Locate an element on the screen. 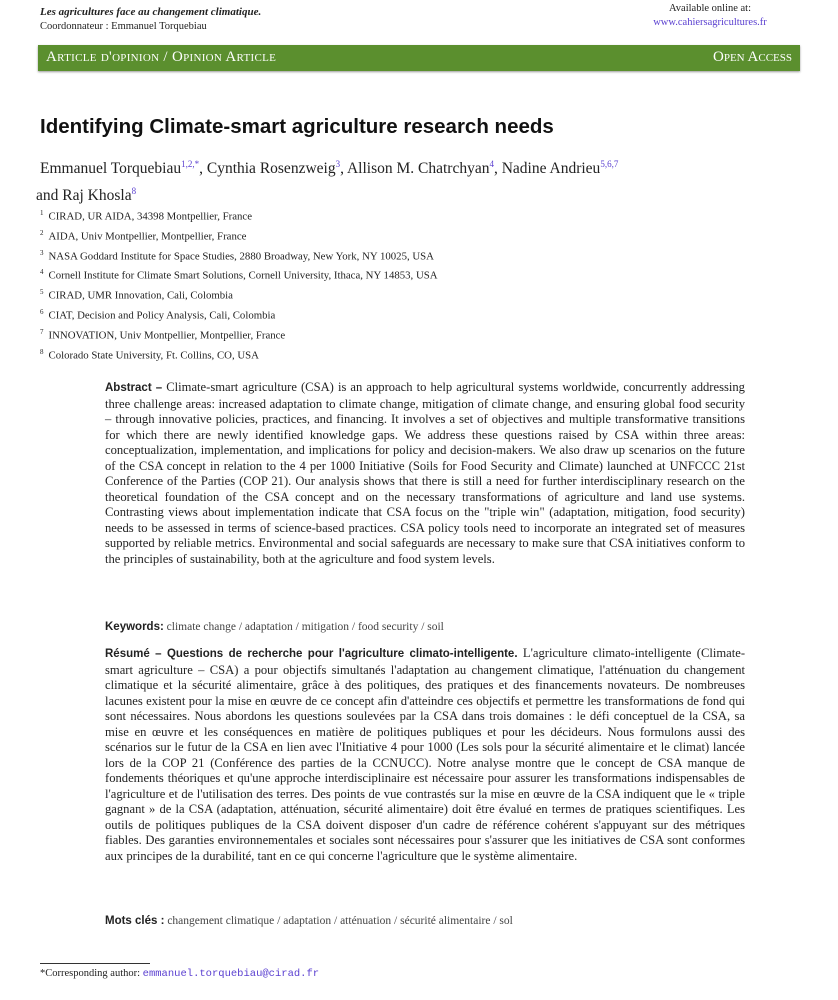 The height and width of the screenshot is (1000, 838). open-access-label: Open Access is located at coordinates (752, 57).